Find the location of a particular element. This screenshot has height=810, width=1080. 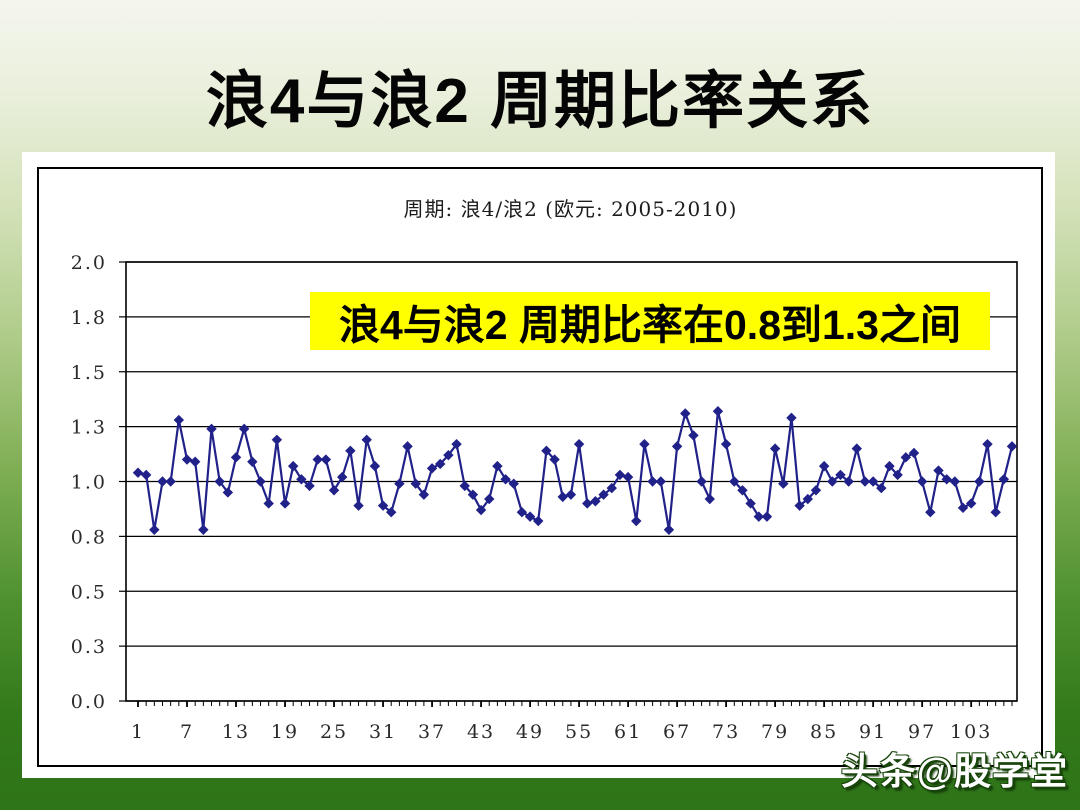

watermark: 头条@股学堂 is located at coordinates (954, 771).